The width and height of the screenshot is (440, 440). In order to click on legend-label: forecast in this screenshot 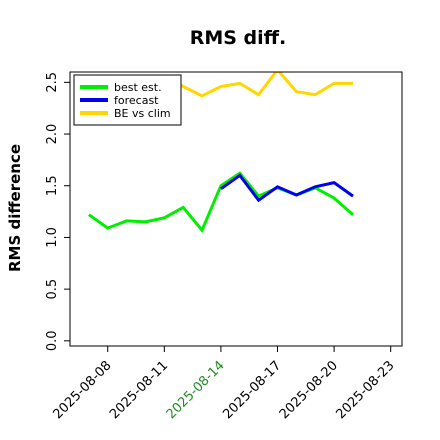, I will do `click(136, 100)`.